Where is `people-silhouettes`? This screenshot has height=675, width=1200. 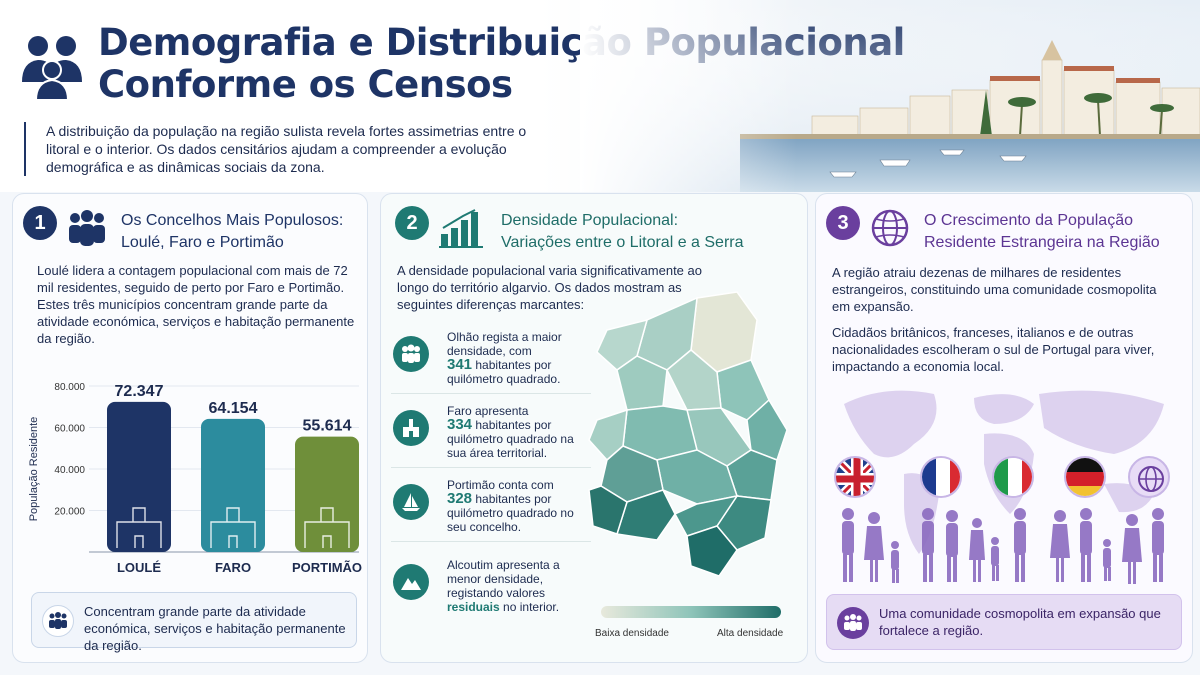
people-silhouettes is located at coordinates (1003, 546).